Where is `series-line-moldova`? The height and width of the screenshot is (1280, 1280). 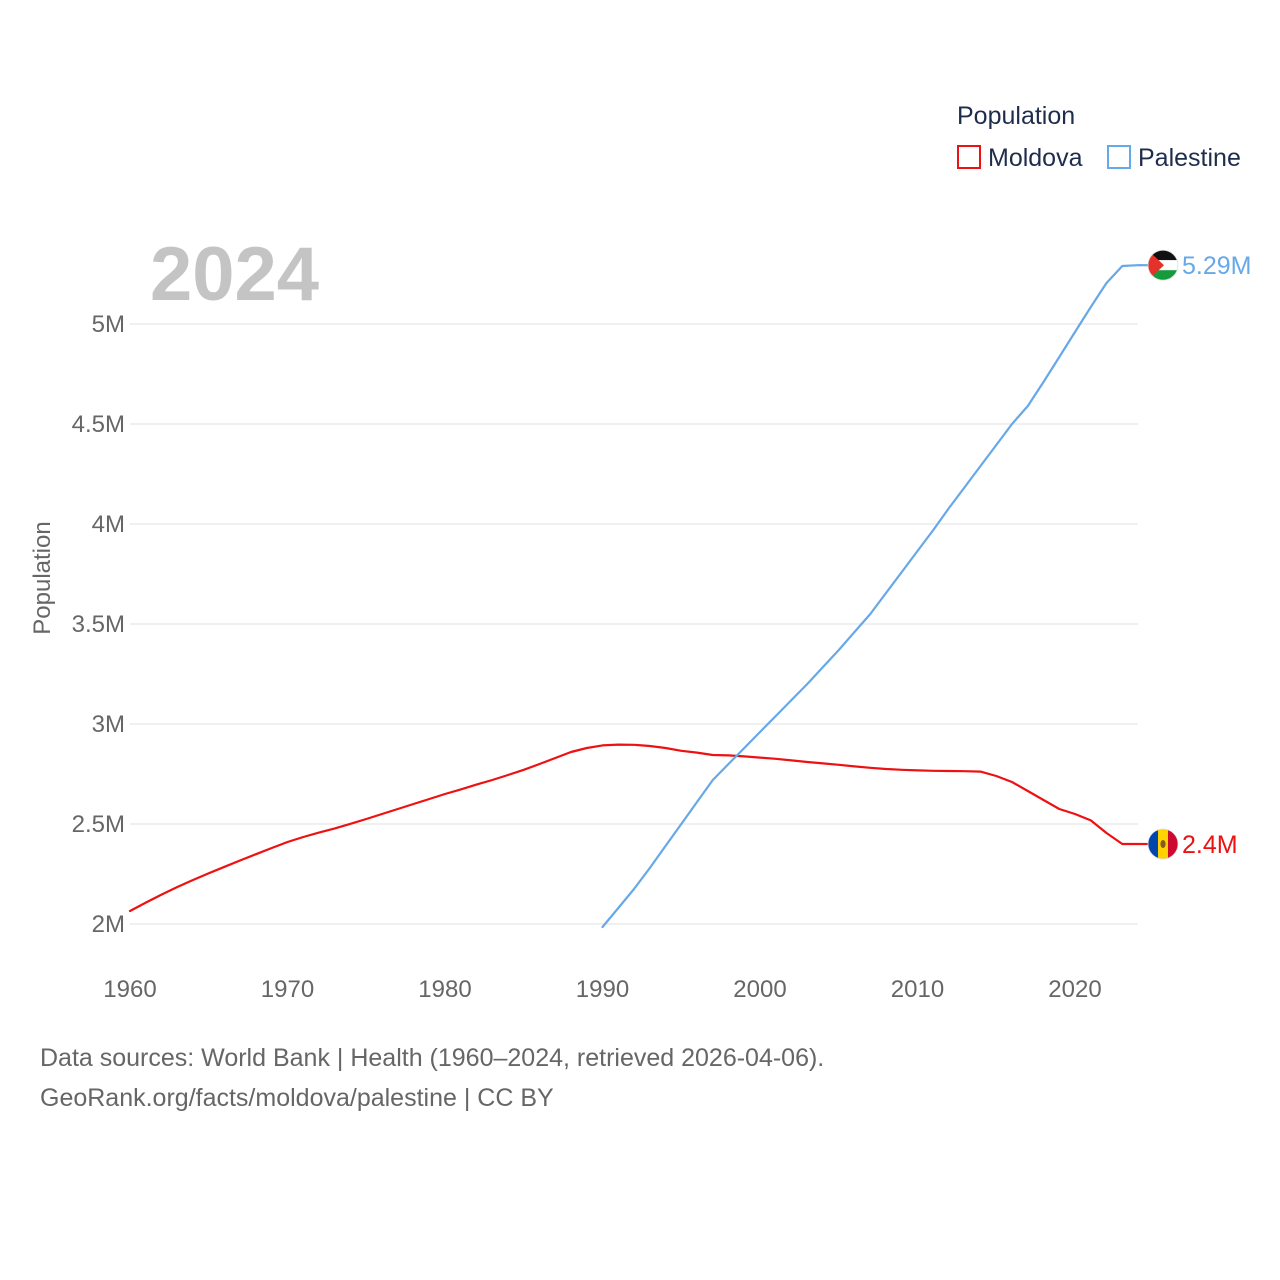 series-line-moldova is located at coordinates (634, 828).